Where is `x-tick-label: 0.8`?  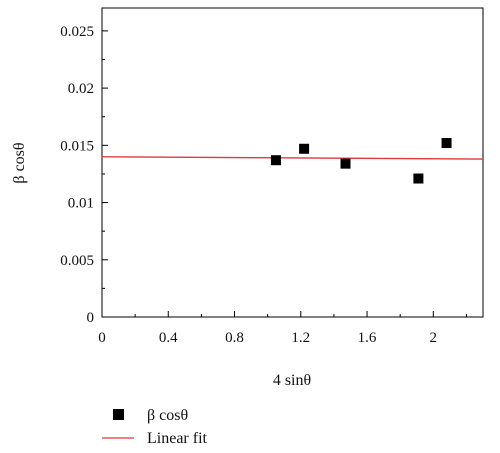
x-tick-label: 0.8 is located at coordinates (234, 338).